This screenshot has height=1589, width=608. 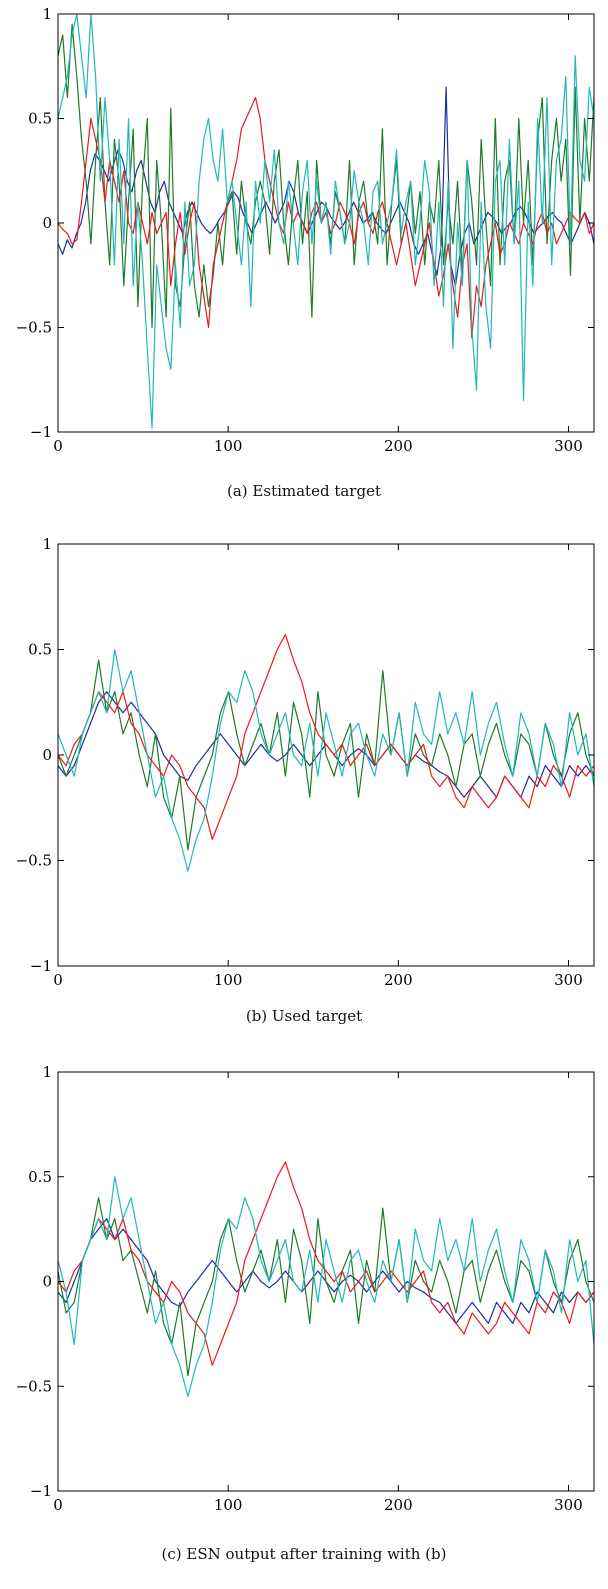 What do you see at coordinates (304, 1554) in the screenshot?
I see `caption-c: (c) ESN output after training with (b)` at bounding box center [304, 1554].